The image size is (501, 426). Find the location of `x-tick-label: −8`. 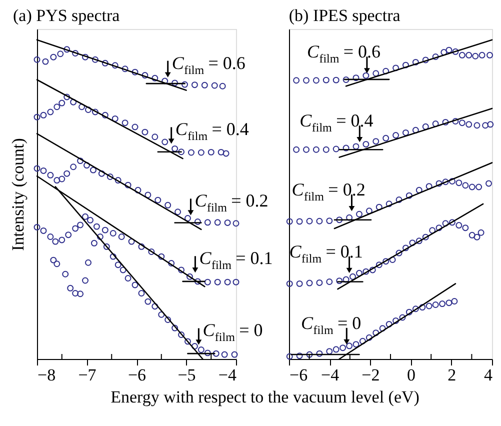

x-tick-label: −8 is located at coordinates (47, 375).